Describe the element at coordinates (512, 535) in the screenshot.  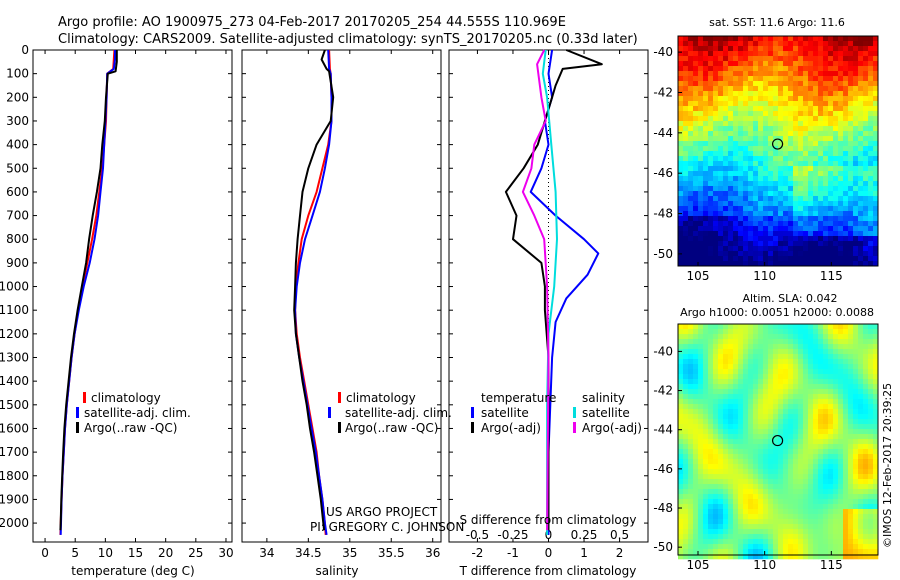
I see `x2-tick-label: -0.25` at that location.